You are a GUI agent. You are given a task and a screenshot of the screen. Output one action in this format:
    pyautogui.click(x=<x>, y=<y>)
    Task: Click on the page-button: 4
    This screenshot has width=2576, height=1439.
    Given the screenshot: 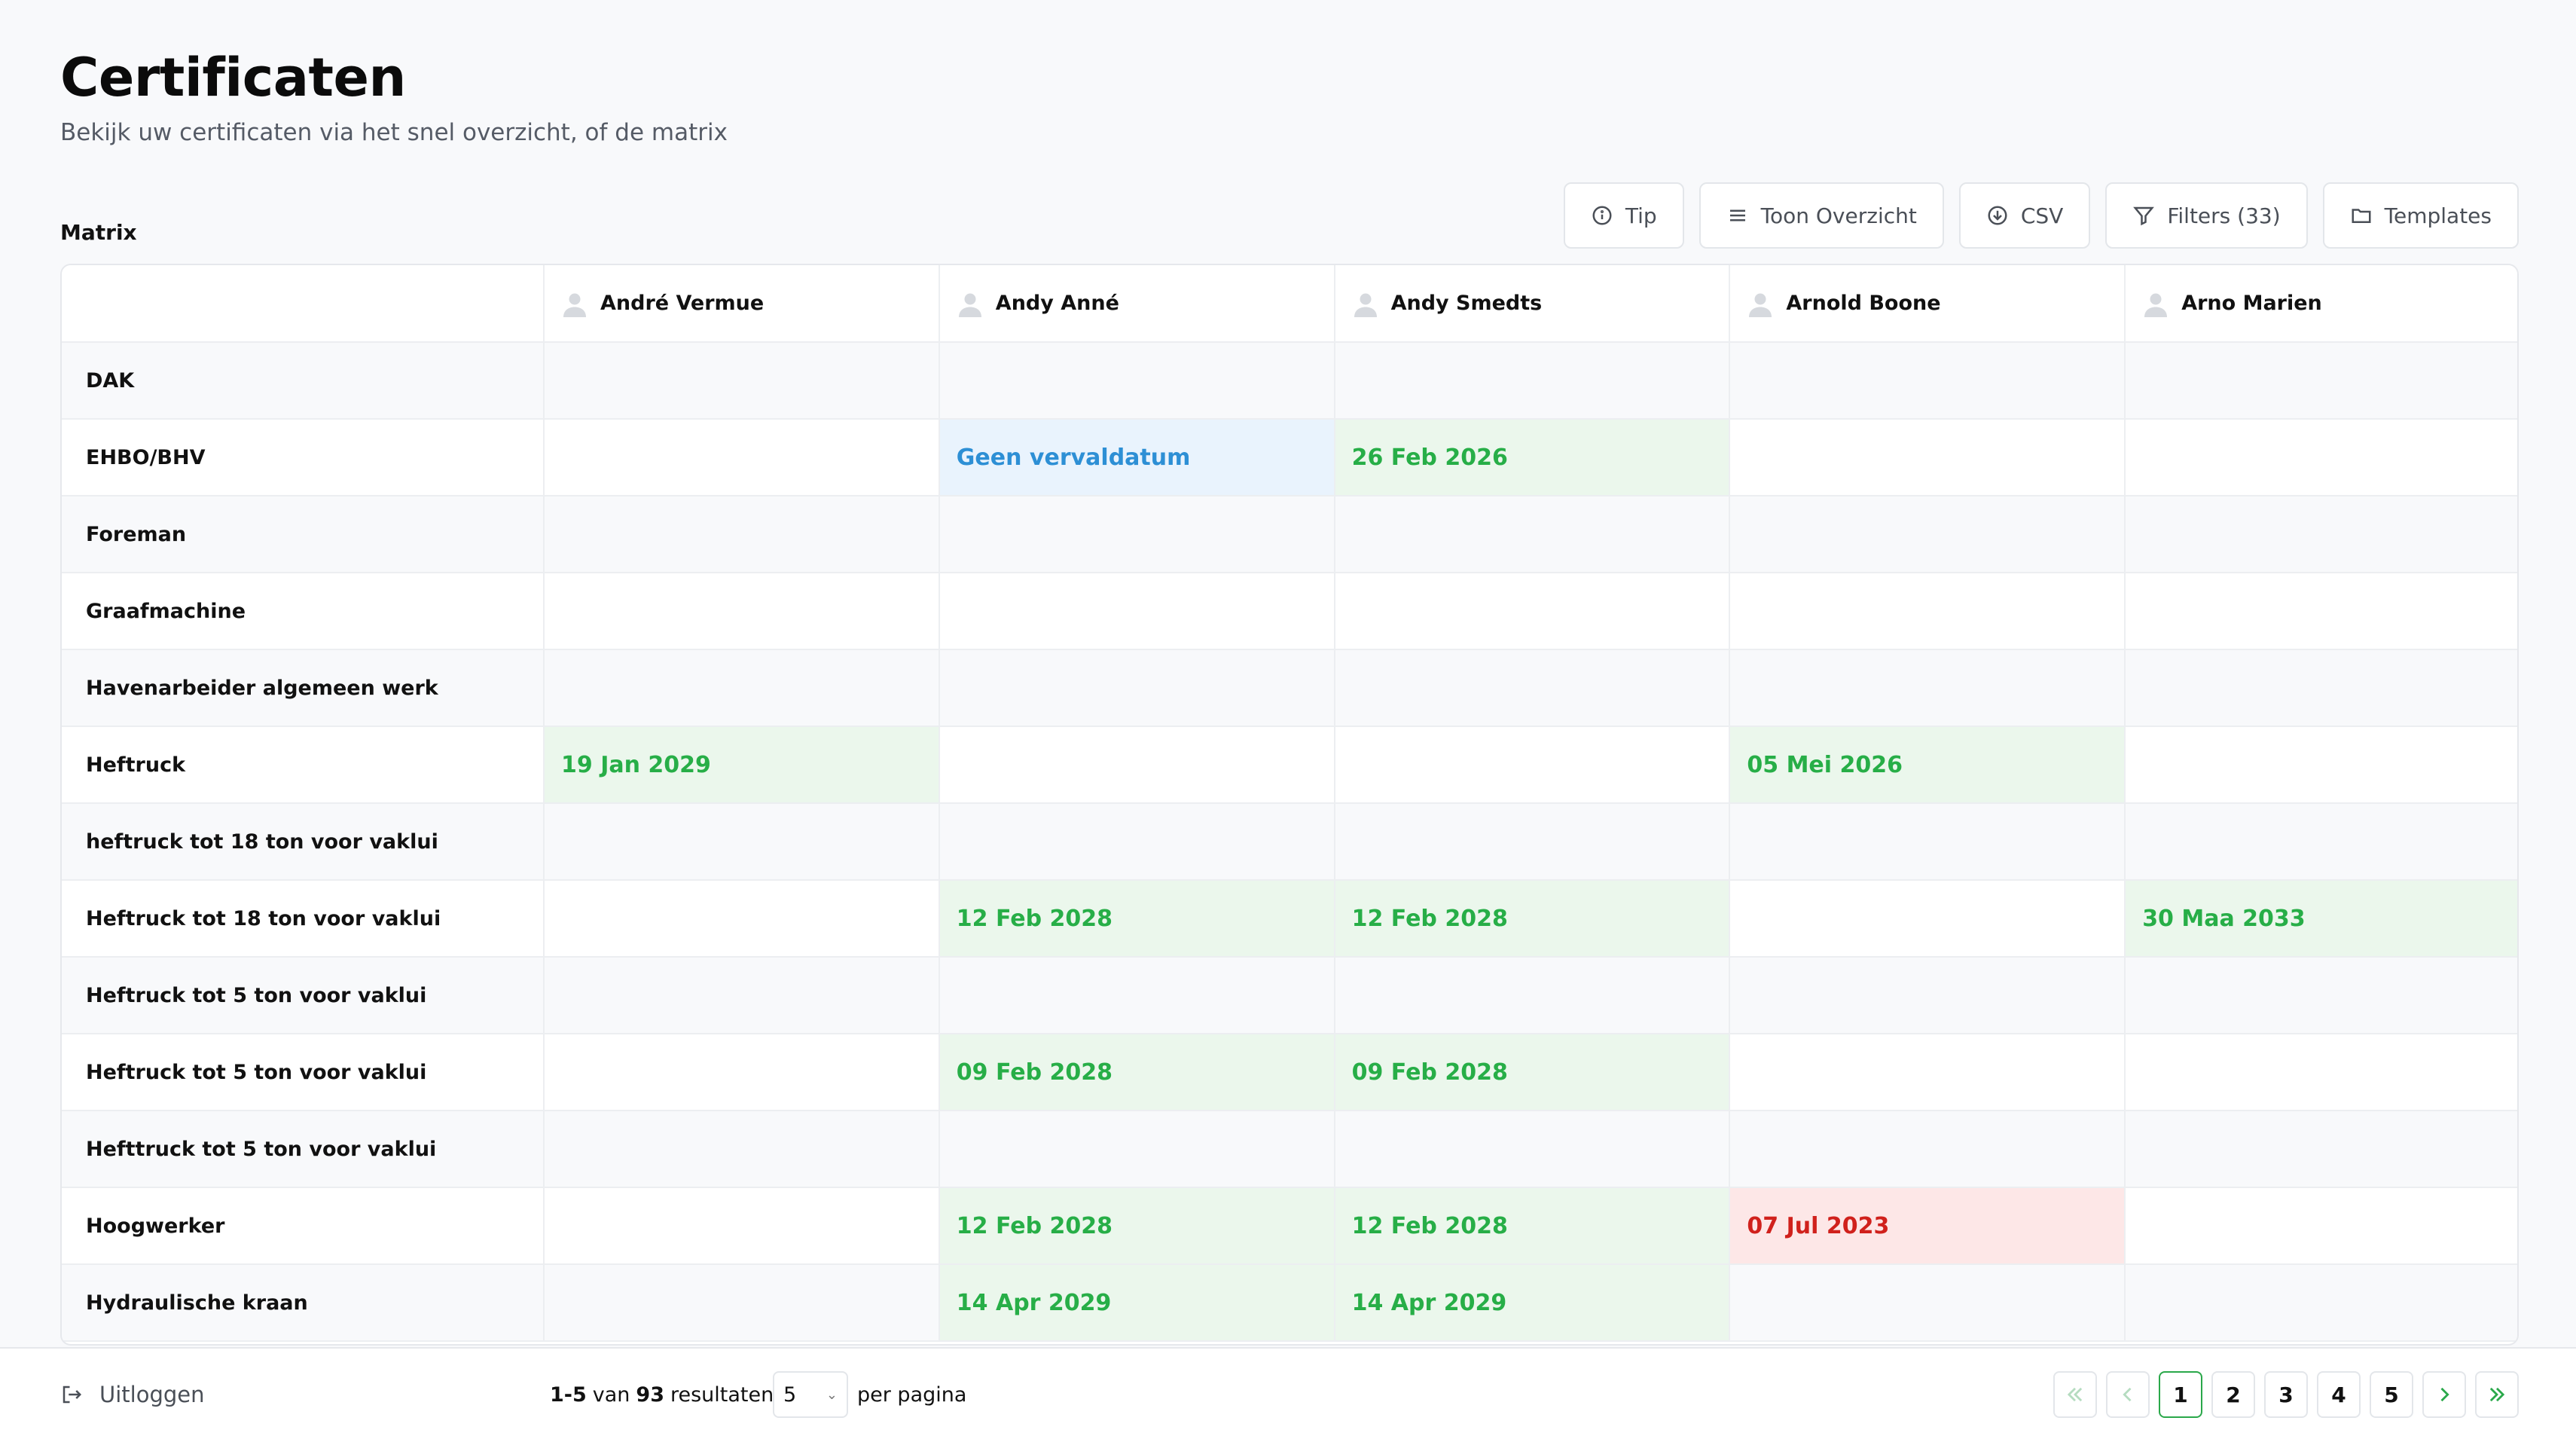 What is the action you would take?
    pyautogui.click(x=2339, y=1394)
    